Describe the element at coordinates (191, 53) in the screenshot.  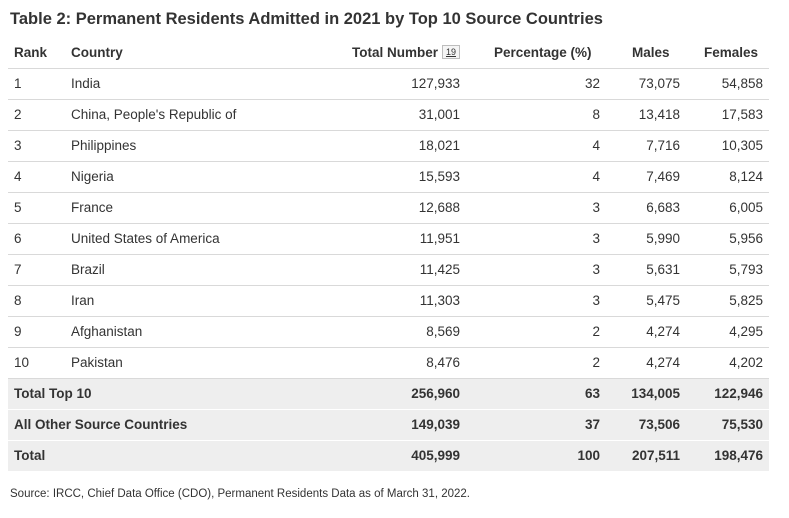
I see `header-country: Country` at that location.